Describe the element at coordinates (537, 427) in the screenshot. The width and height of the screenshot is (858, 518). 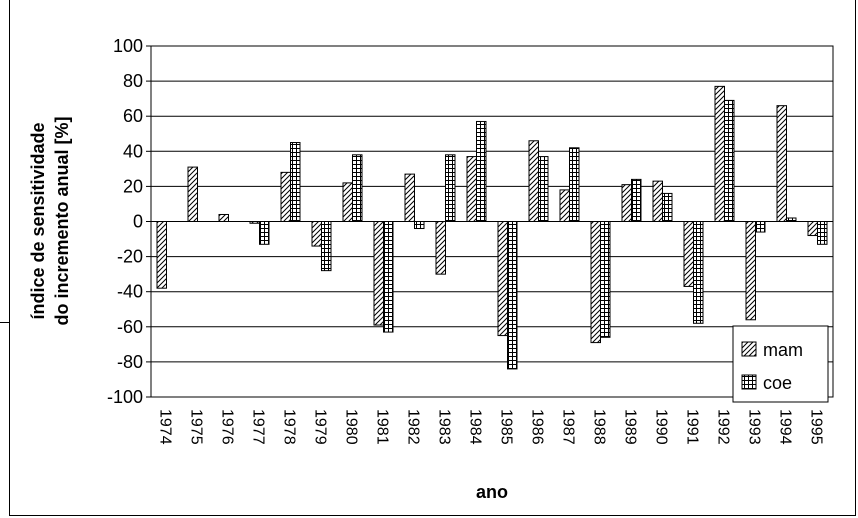
I see `x-tick-label: 1986` at that location.